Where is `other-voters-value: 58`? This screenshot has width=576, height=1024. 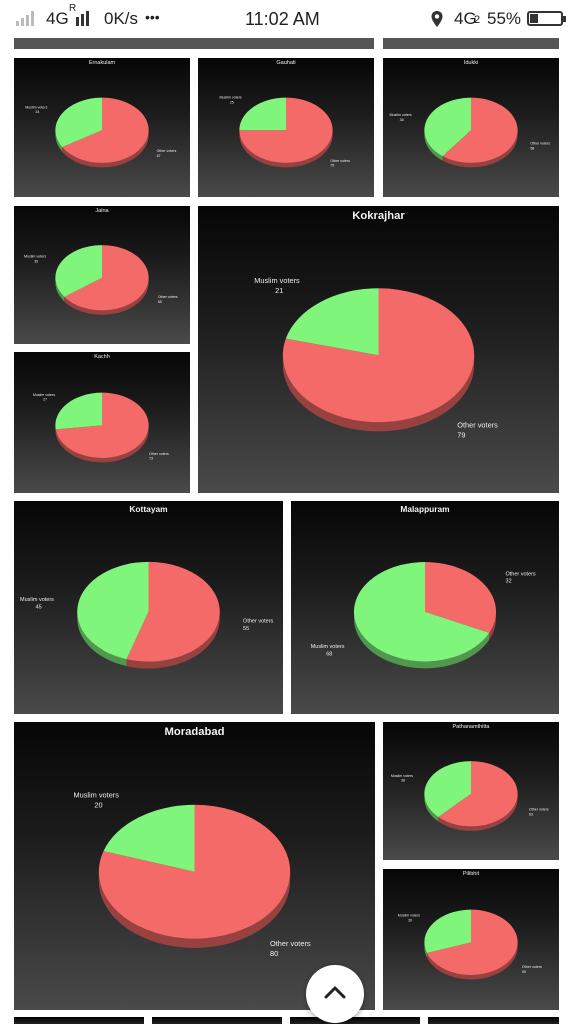 other-voters-value: 58 is located at coordinates (532, 148).